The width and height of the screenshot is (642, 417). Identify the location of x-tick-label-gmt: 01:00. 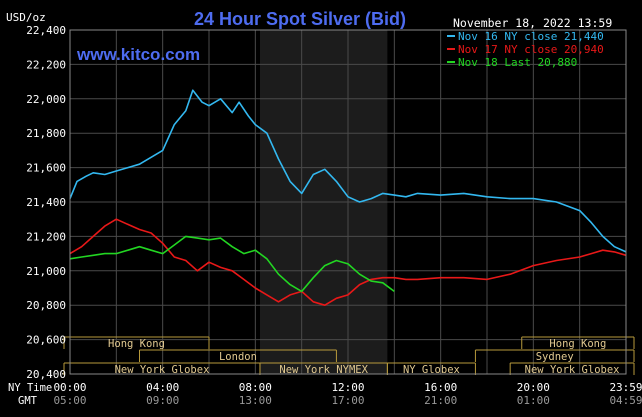
(533, 400).